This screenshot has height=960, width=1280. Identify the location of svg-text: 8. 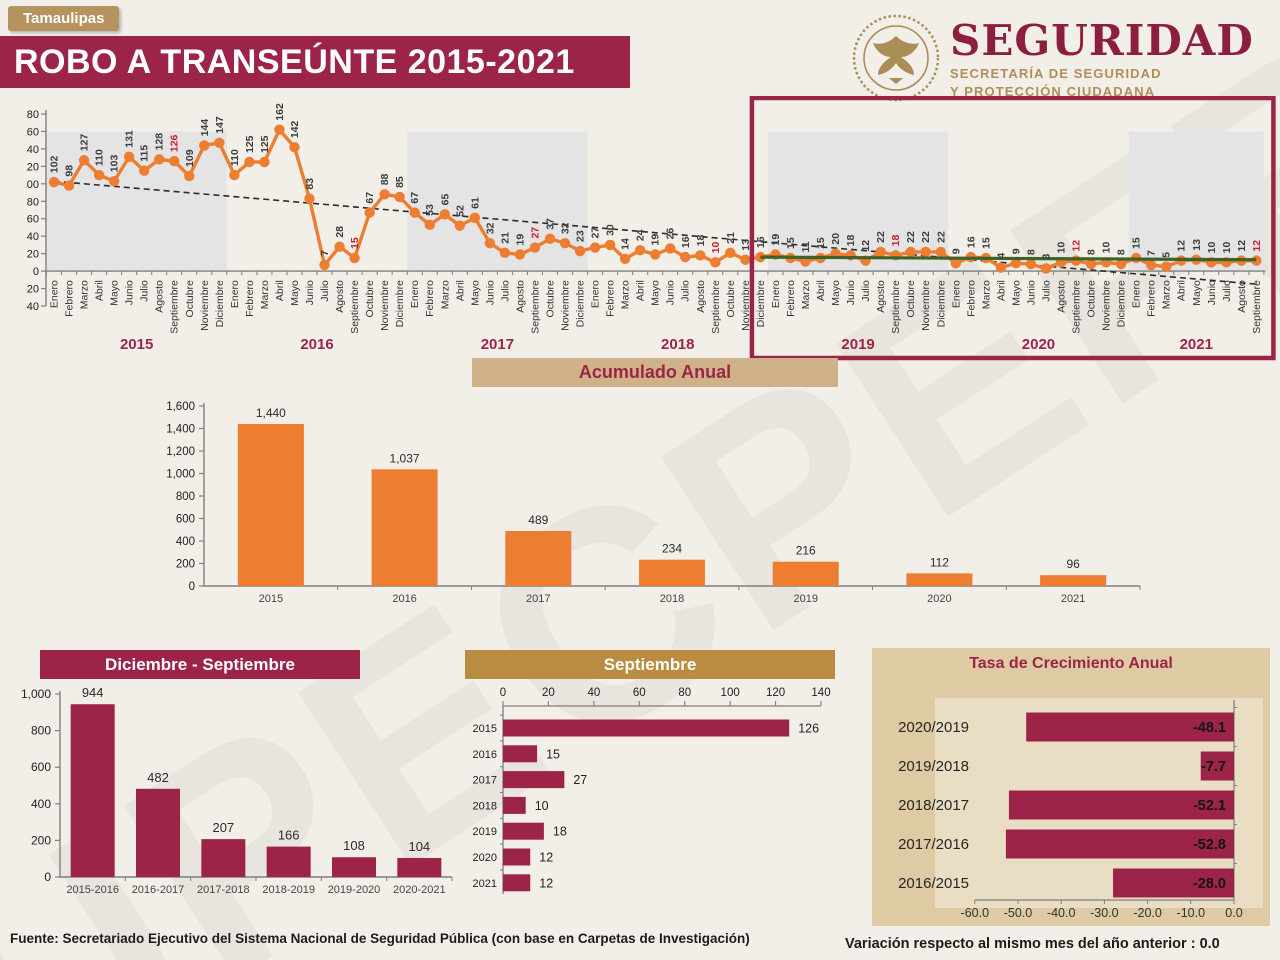
(1092, 252).